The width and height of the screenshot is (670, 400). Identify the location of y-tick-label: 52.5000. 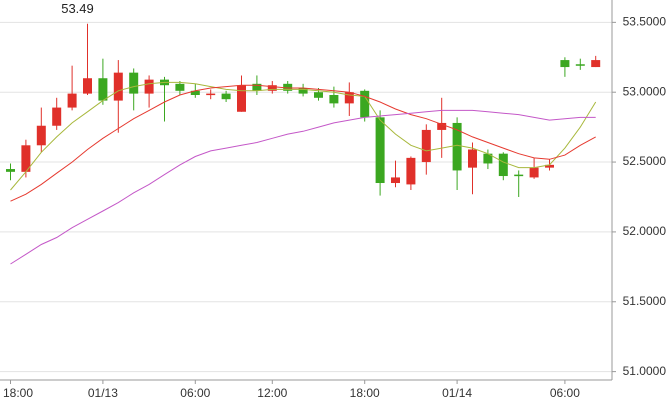
(645, 161).